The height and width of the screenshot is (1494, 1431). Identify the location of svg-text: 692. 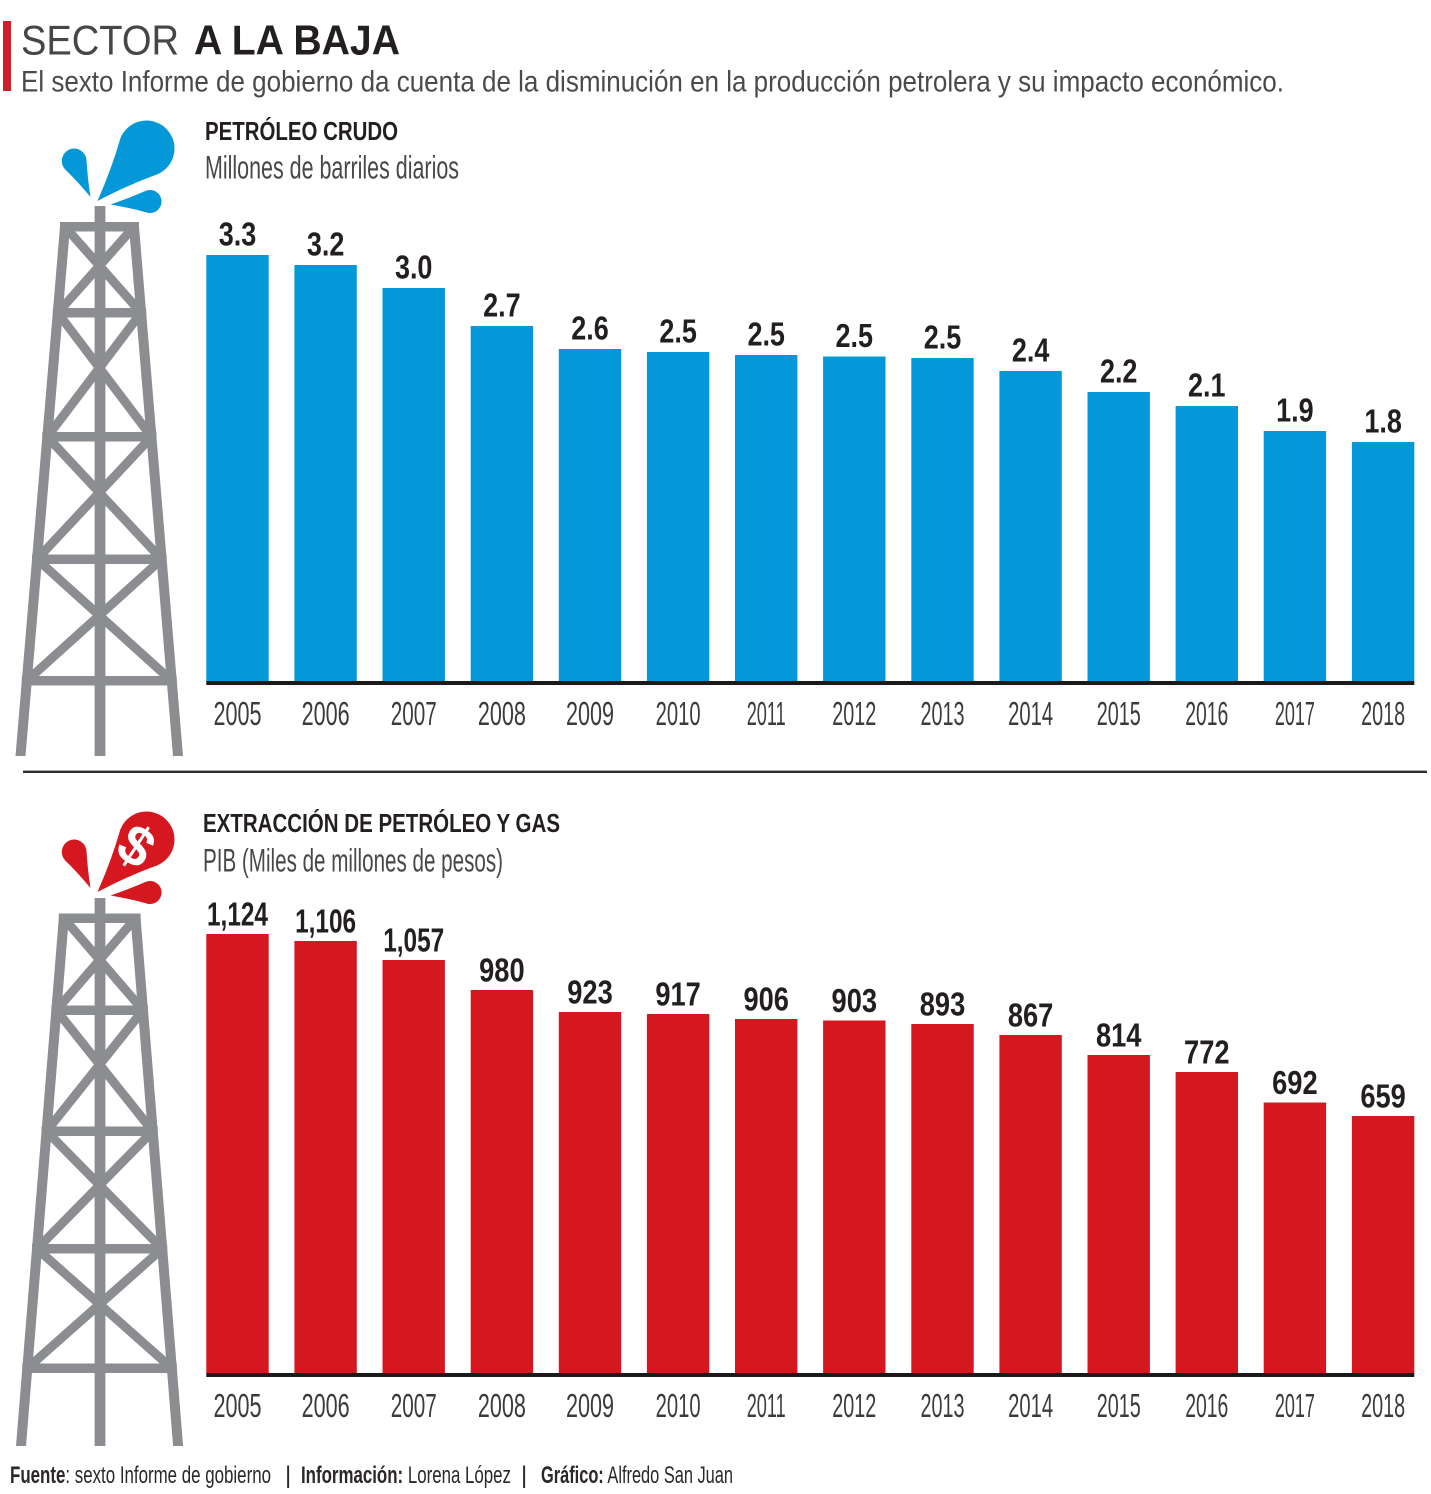
(1295, 1082).